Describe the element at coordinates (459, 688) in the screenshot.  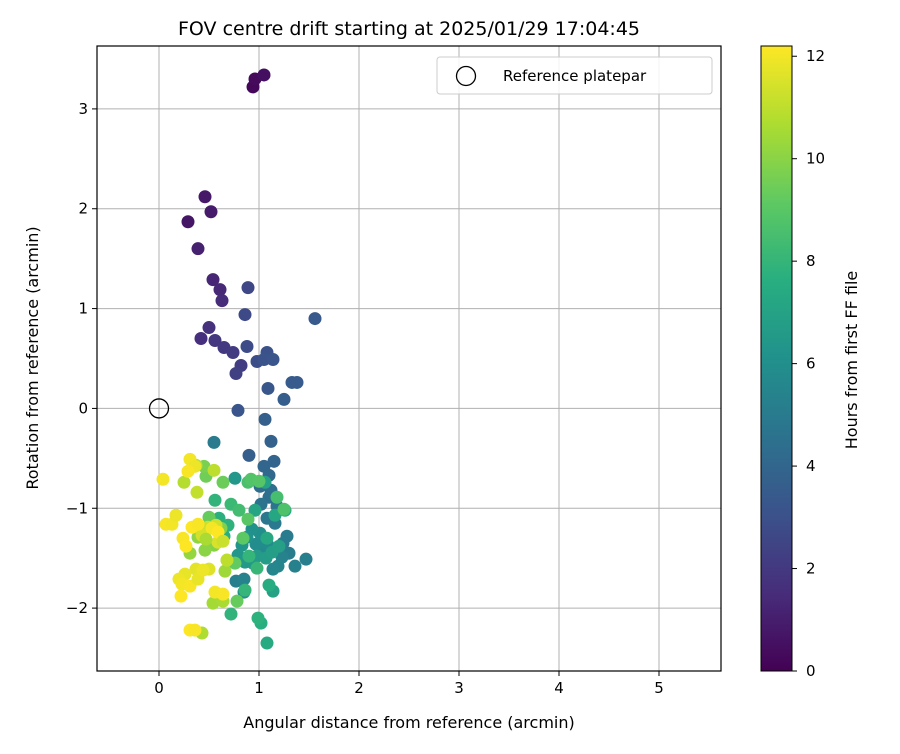
I see `x-tick-label: 3` at that location.